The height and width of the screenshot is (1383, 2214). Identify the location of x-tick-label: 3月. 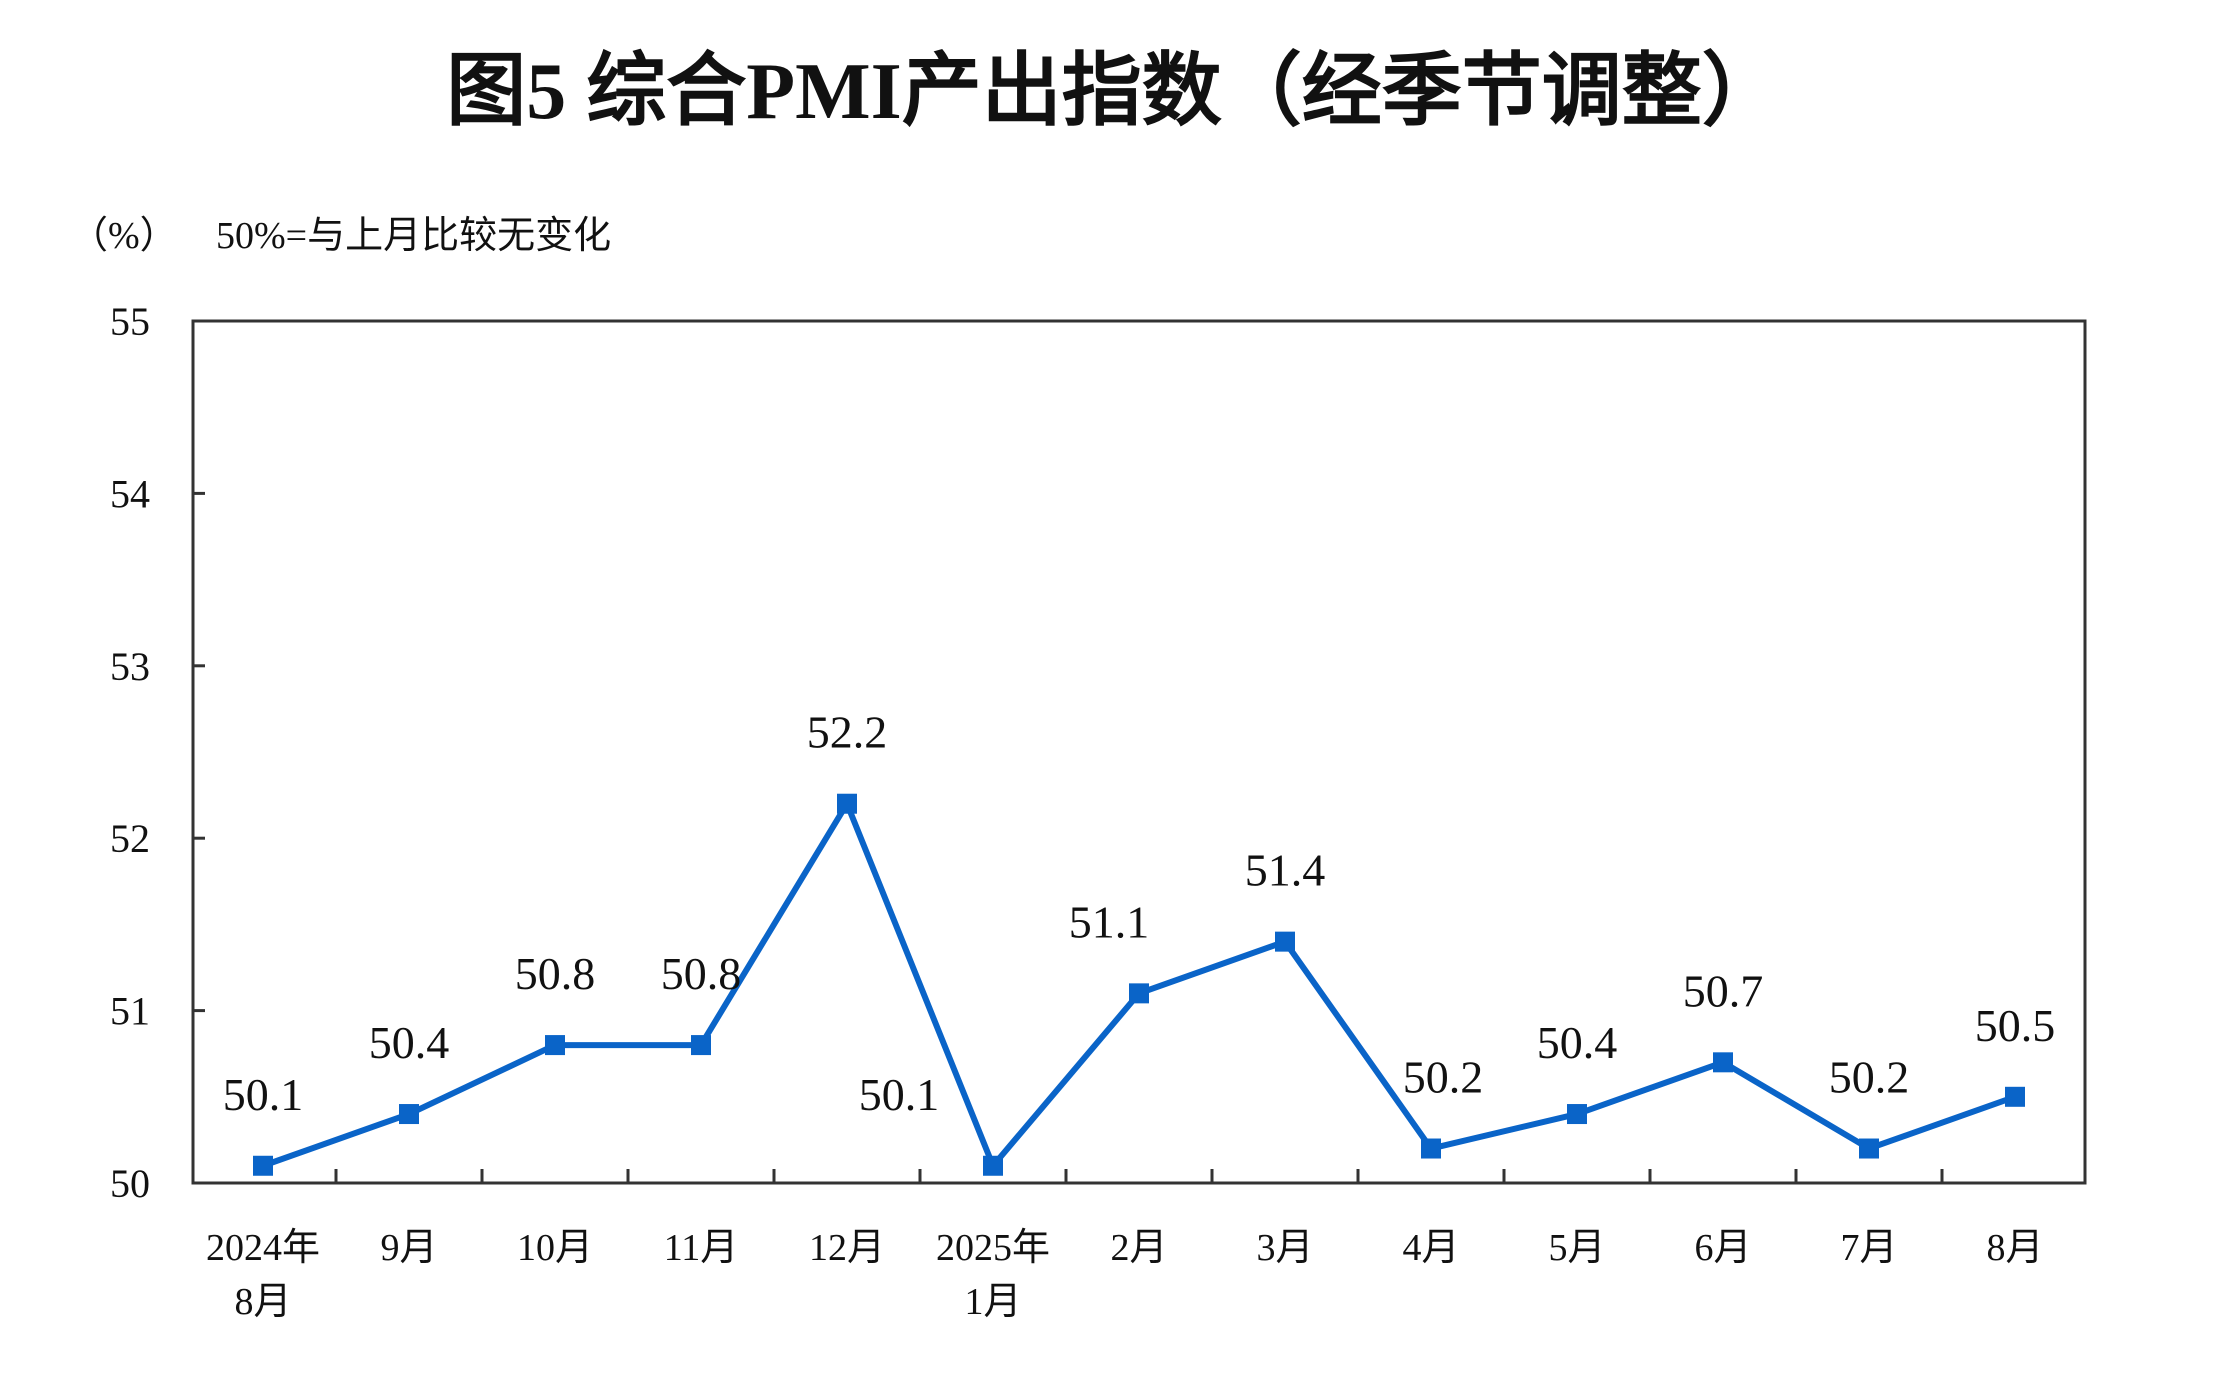
(1284, 1248).